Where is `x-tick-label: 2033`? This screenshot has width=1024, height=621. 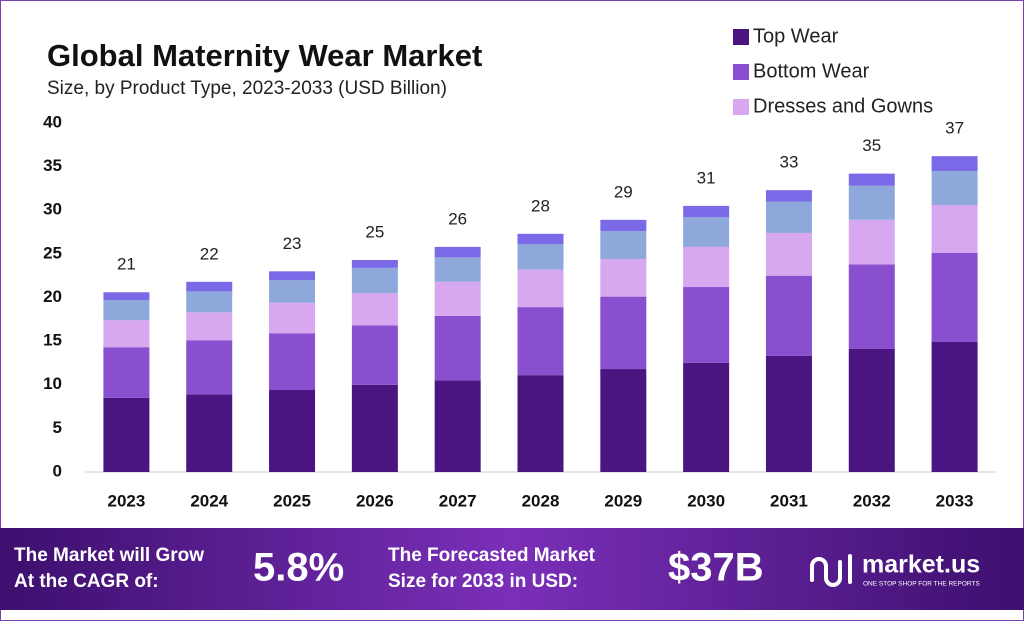
x-tick-label: 2033 is located at coordinates (955, 500).